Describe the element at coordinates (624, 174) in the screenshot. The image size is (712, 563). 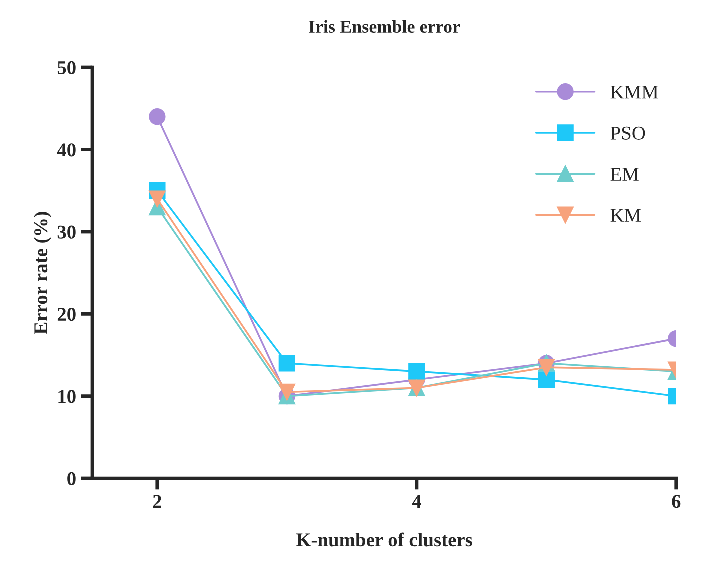
I see `legend-label: EM` at that location.